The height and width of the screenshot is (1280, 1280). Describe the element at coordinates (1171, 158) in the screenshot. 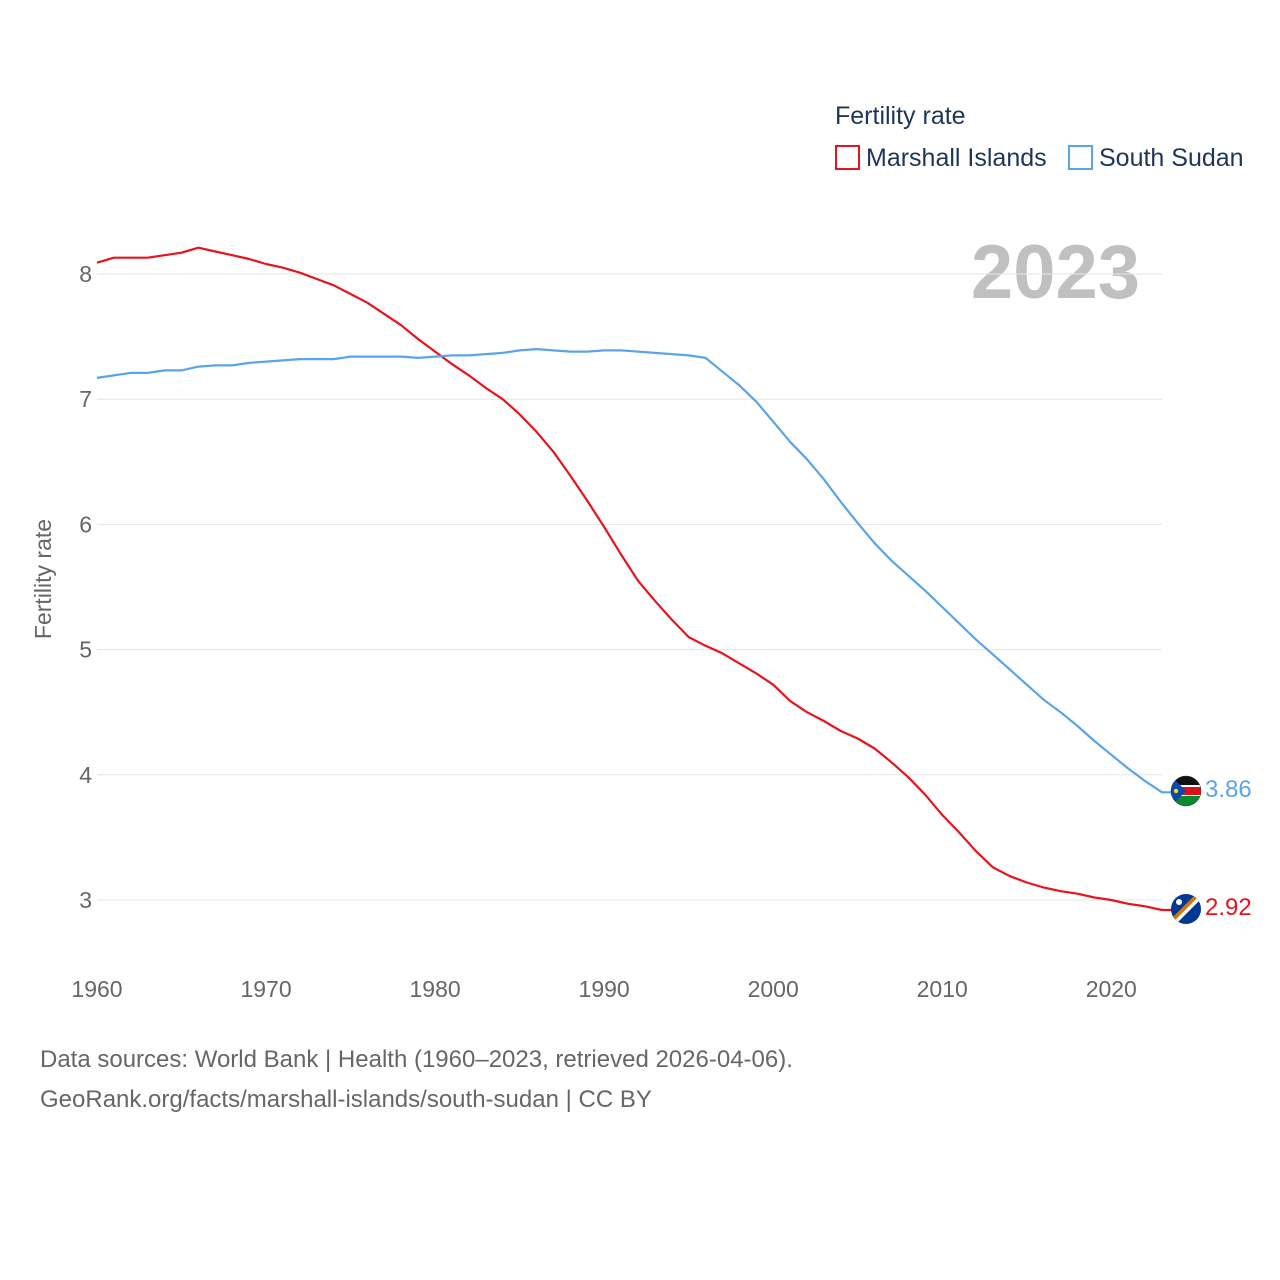

I see `legend-label-south-sudan: South Sudan` at that location.